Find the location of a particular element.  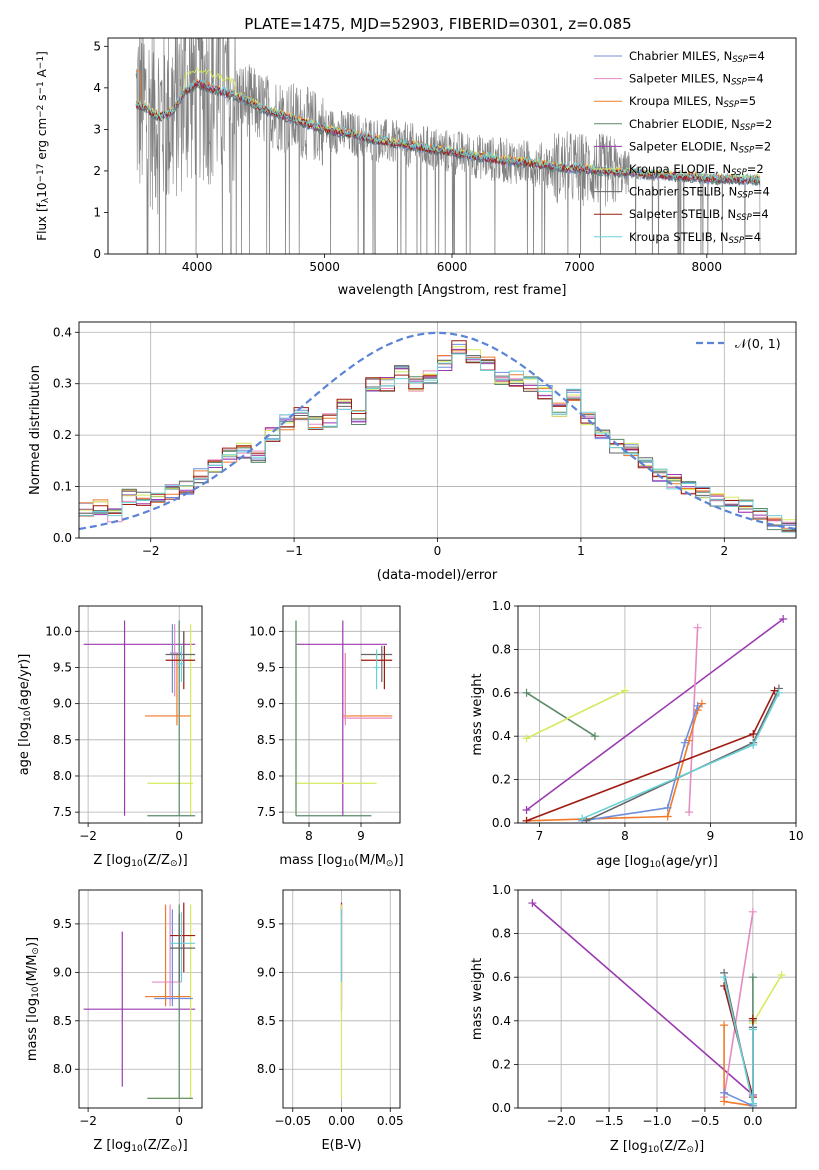

legend-value: =2 is located at coordinates (755, 169).